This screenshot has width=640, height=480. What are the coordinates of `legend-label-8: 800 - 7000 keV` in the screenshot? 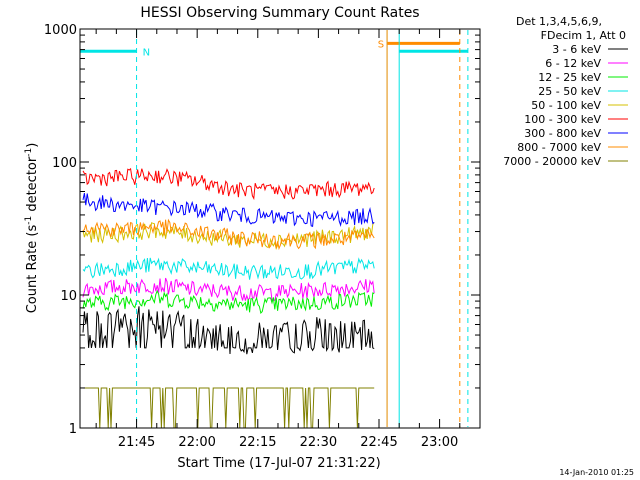 It's located at (559, 147).